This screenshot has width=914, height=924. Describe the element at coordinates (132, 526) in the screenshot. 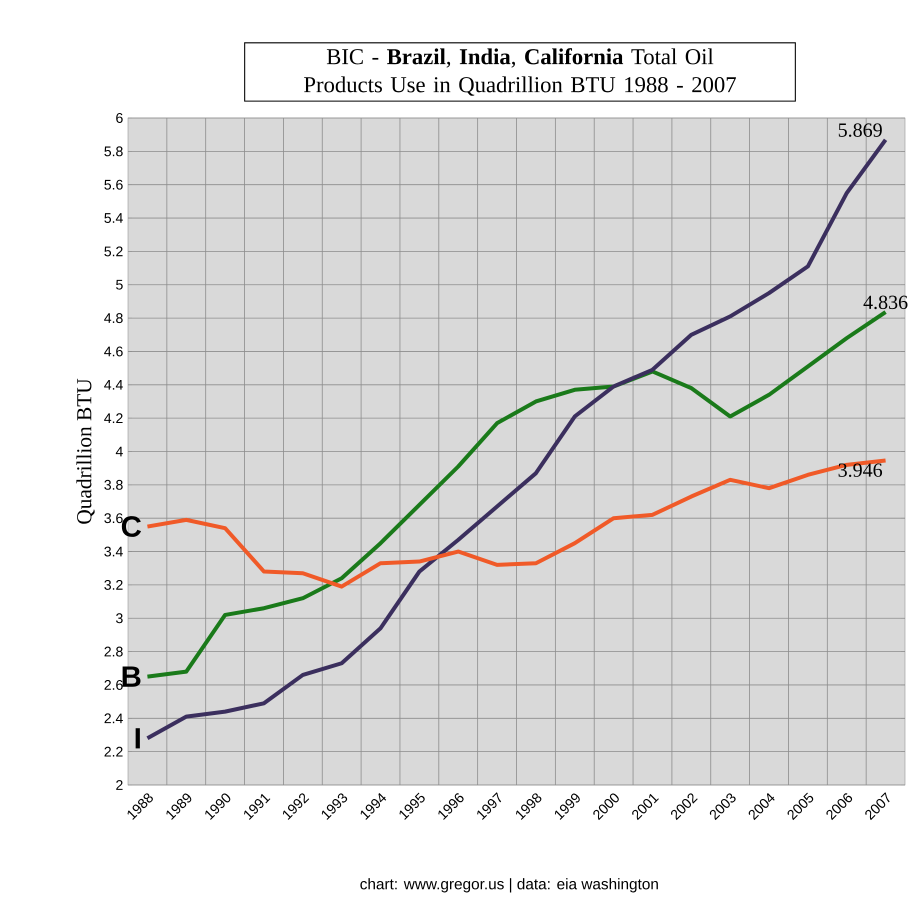

I see `series-label: C` at that location.